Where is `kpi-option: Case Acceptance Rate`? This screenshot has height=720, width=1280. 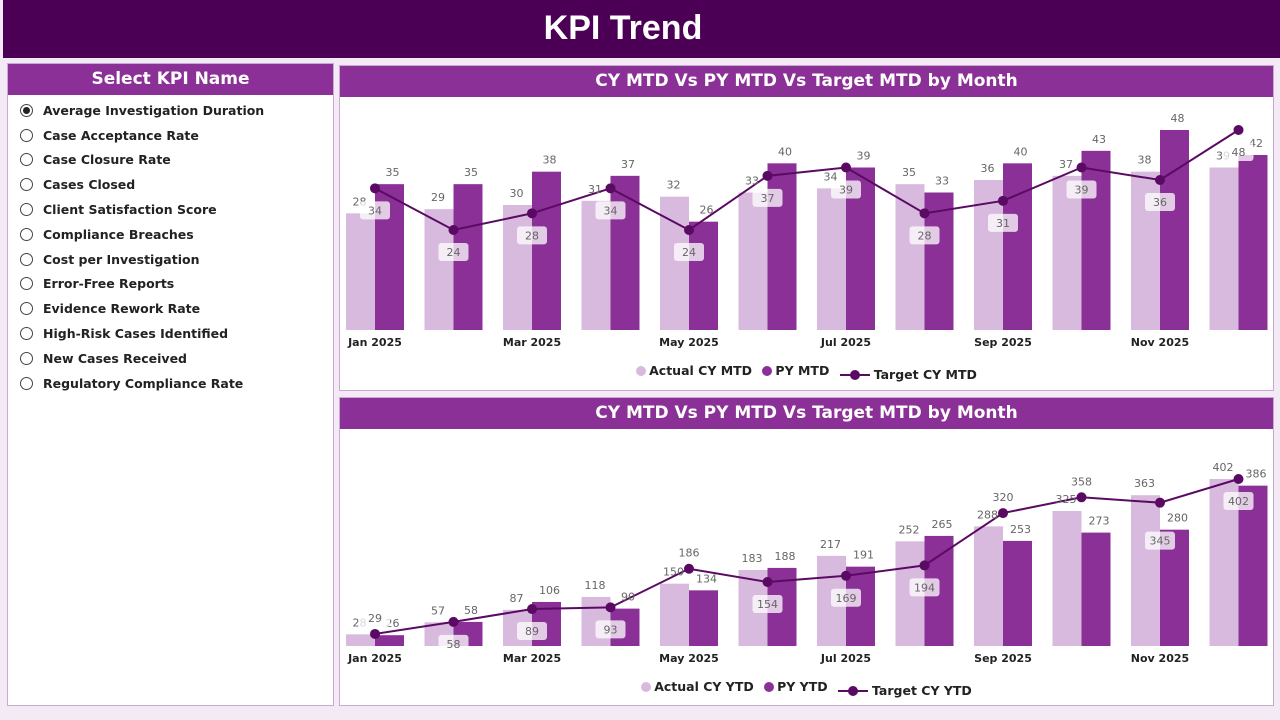
kpi-option: Case Acceptance Rate is located at coordinates (176, 135).